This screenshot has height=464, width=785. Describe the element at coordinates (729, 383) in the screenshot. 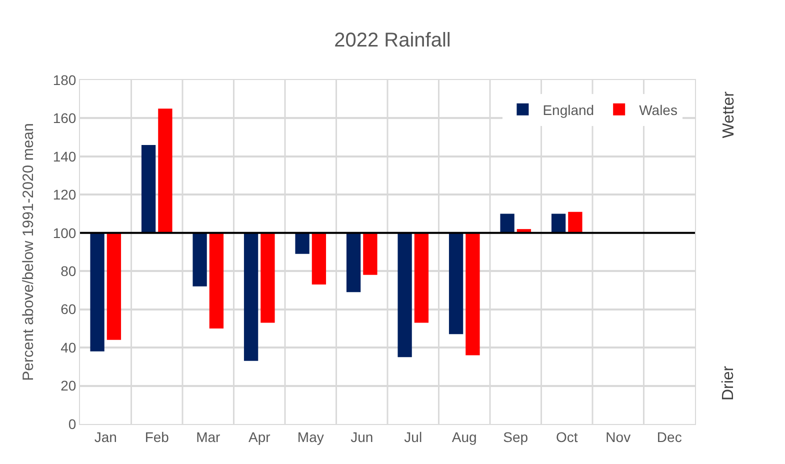

I see `text: Drier` at that location.